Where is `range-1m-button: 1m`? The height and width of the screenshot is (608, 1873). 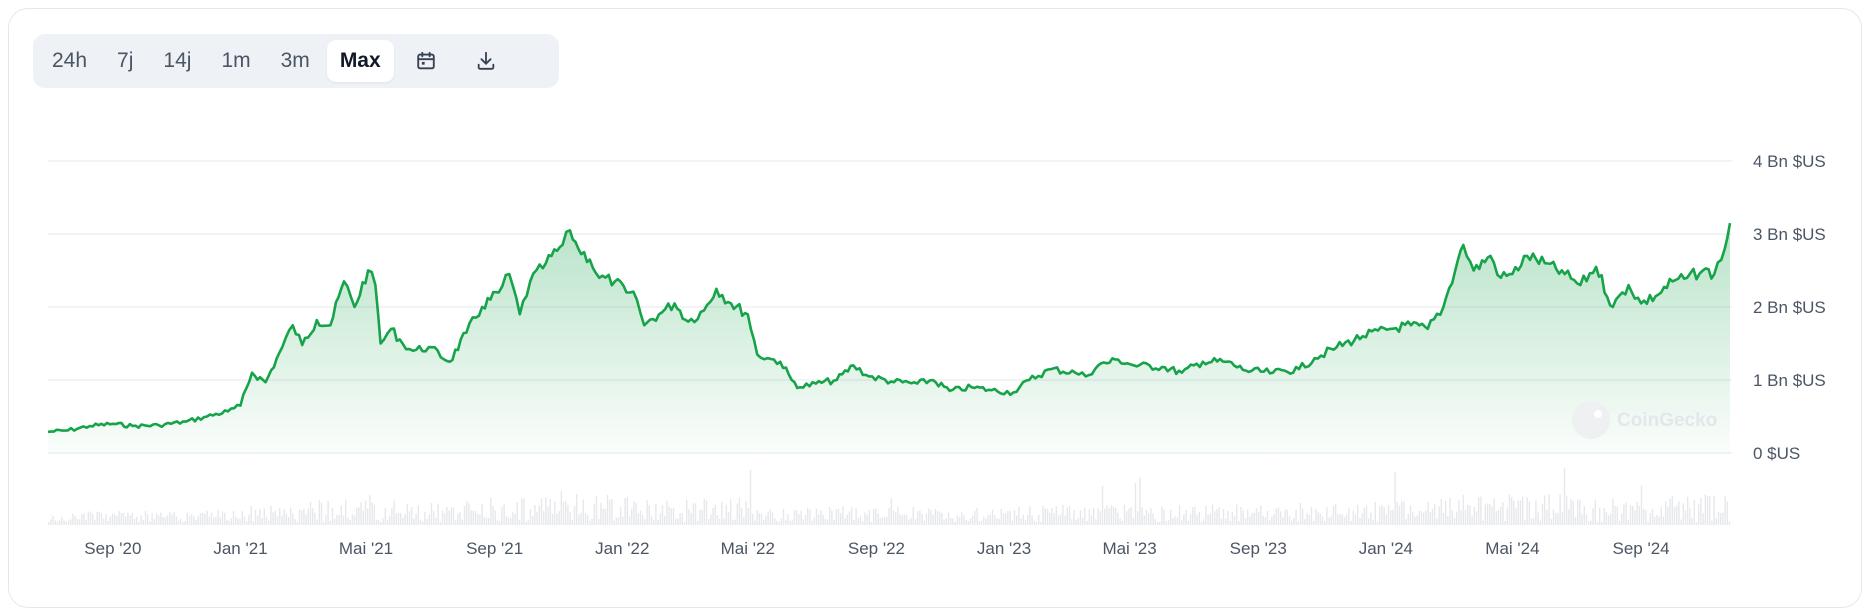
range-1m-button: 1m is located at coordinates (236, 60).